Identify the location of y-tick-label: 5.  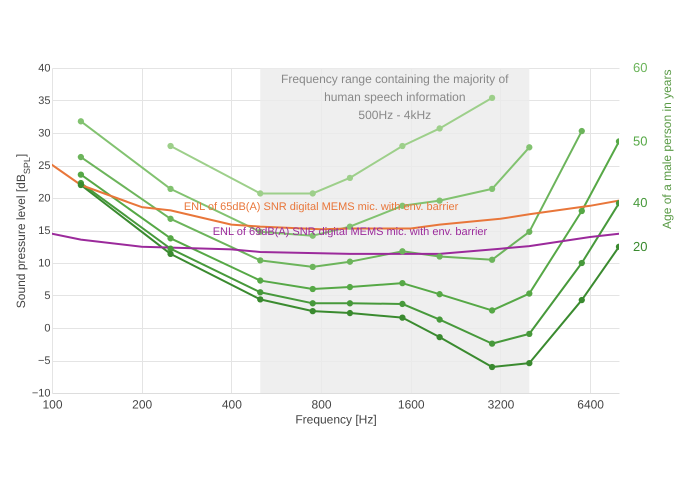
(47, 296).